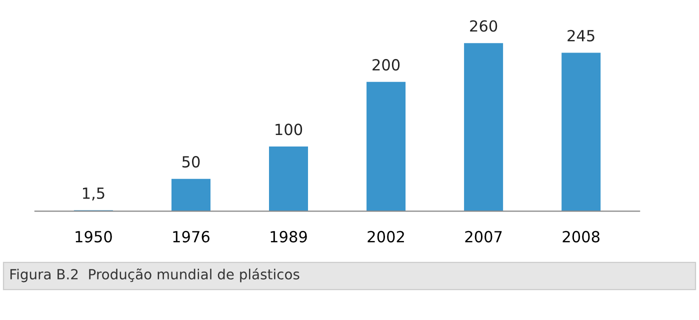 The width and height of the screenshot is (699, 320). Describe the element at coordinates (155, 275) in the screenshot. I see `text: Figura B.2 Produção mundial de plásticos` at that location.